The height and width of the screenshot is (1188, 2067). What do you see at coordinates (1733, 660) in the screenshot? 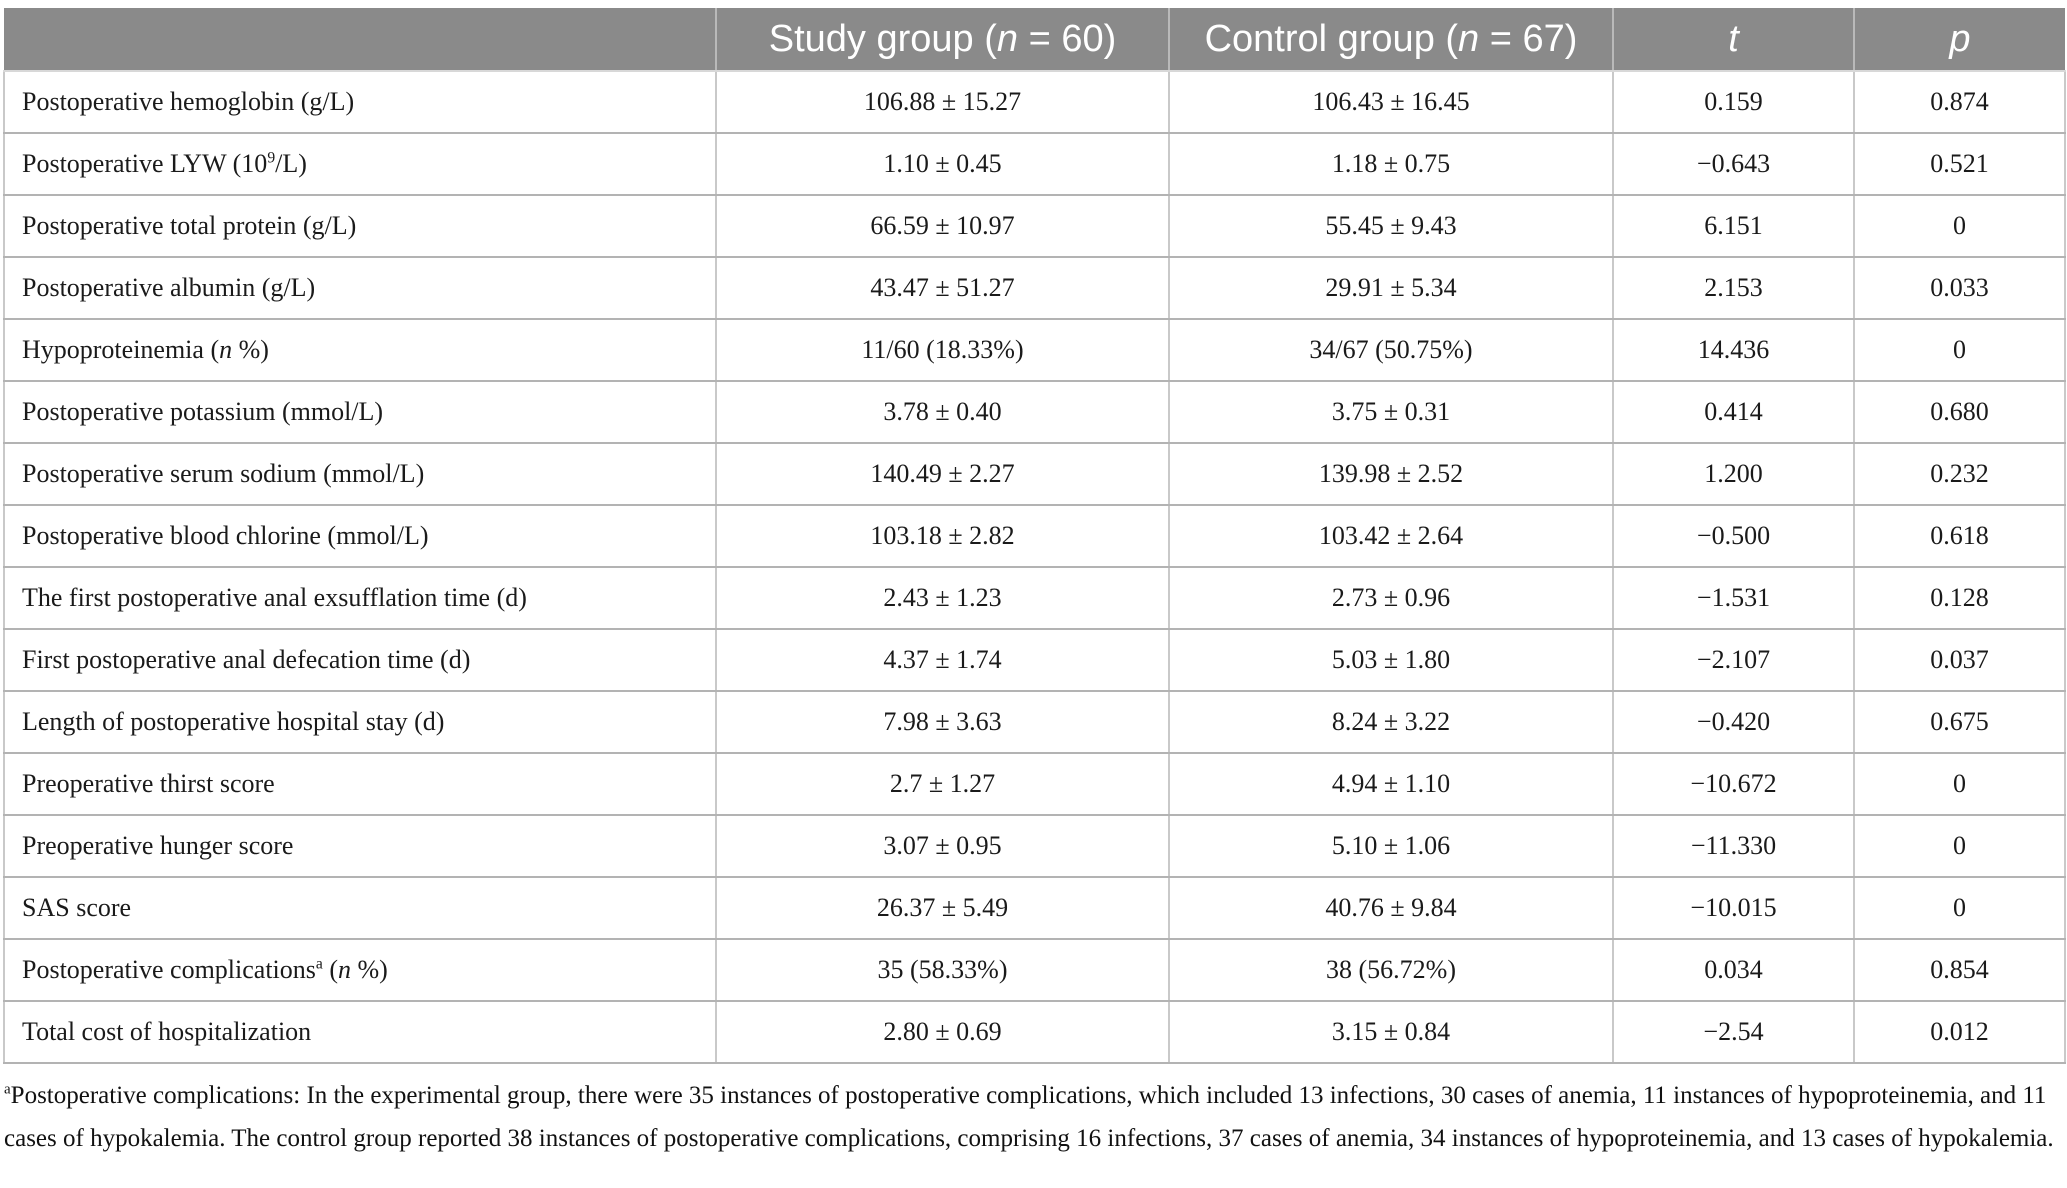
I see `value-cell: −2.107` at bounding box center [1733, 660].